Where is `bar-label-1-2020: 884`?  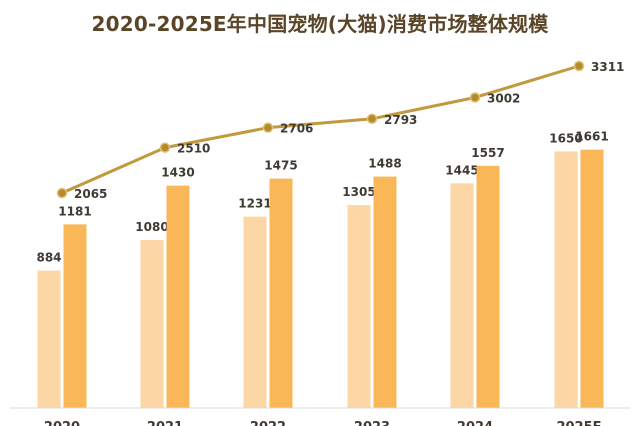
bar-label-1-2020: 884 is located at coordinates (48, 258).